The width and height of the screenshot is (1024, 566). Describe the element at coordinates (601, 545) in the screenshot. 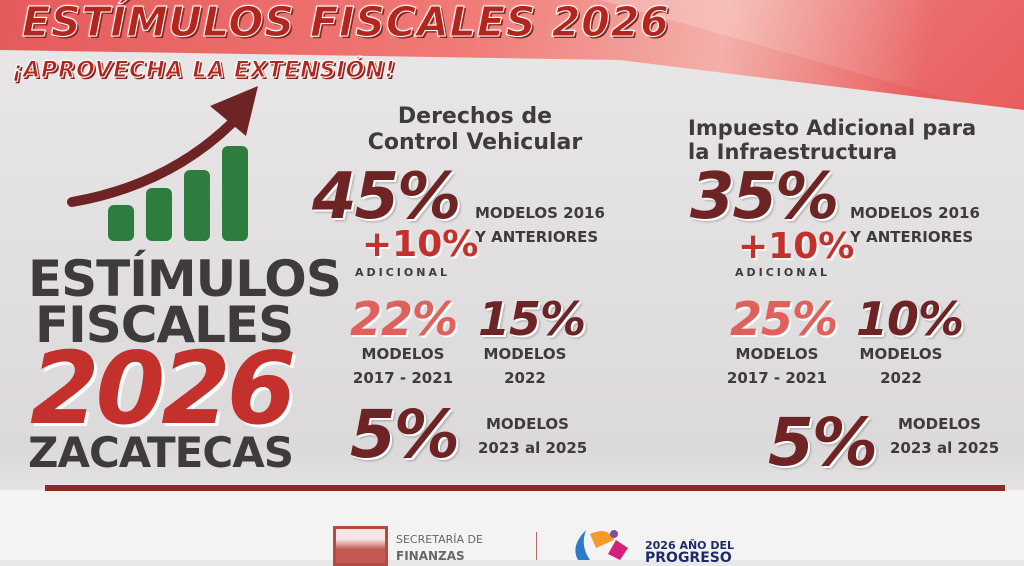

I see `progreso-logo` at that location.